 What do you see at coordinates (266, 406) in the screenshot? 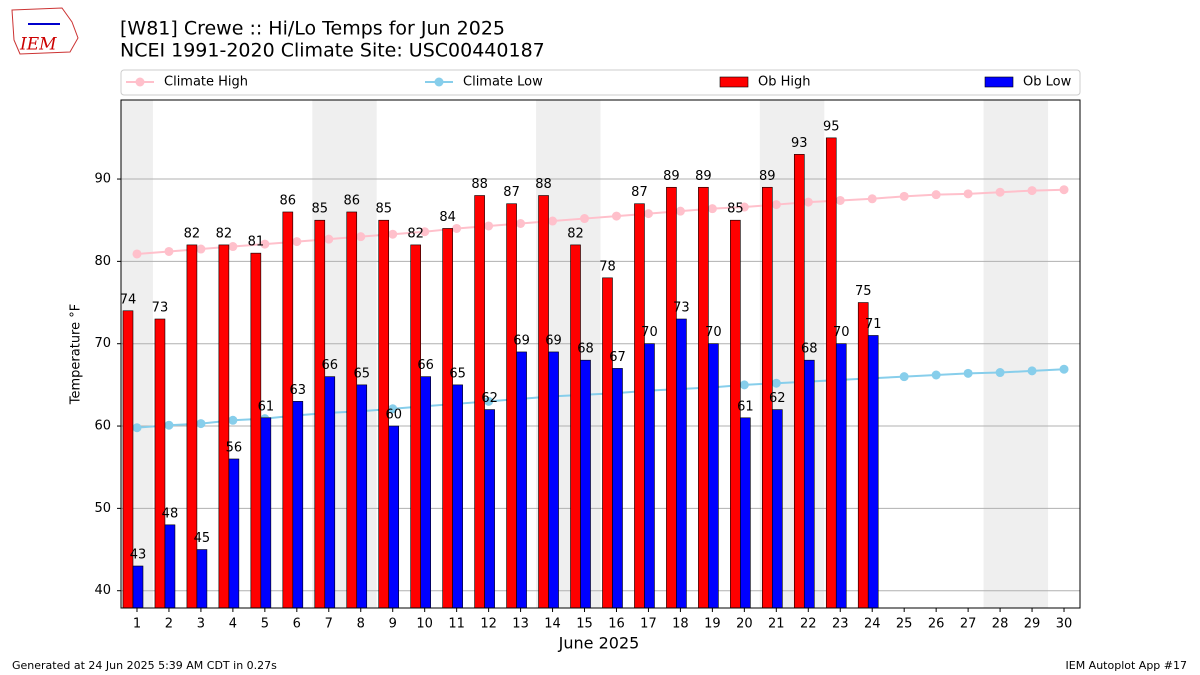
I see `data-label: 61` at bounding box center [266, 406].